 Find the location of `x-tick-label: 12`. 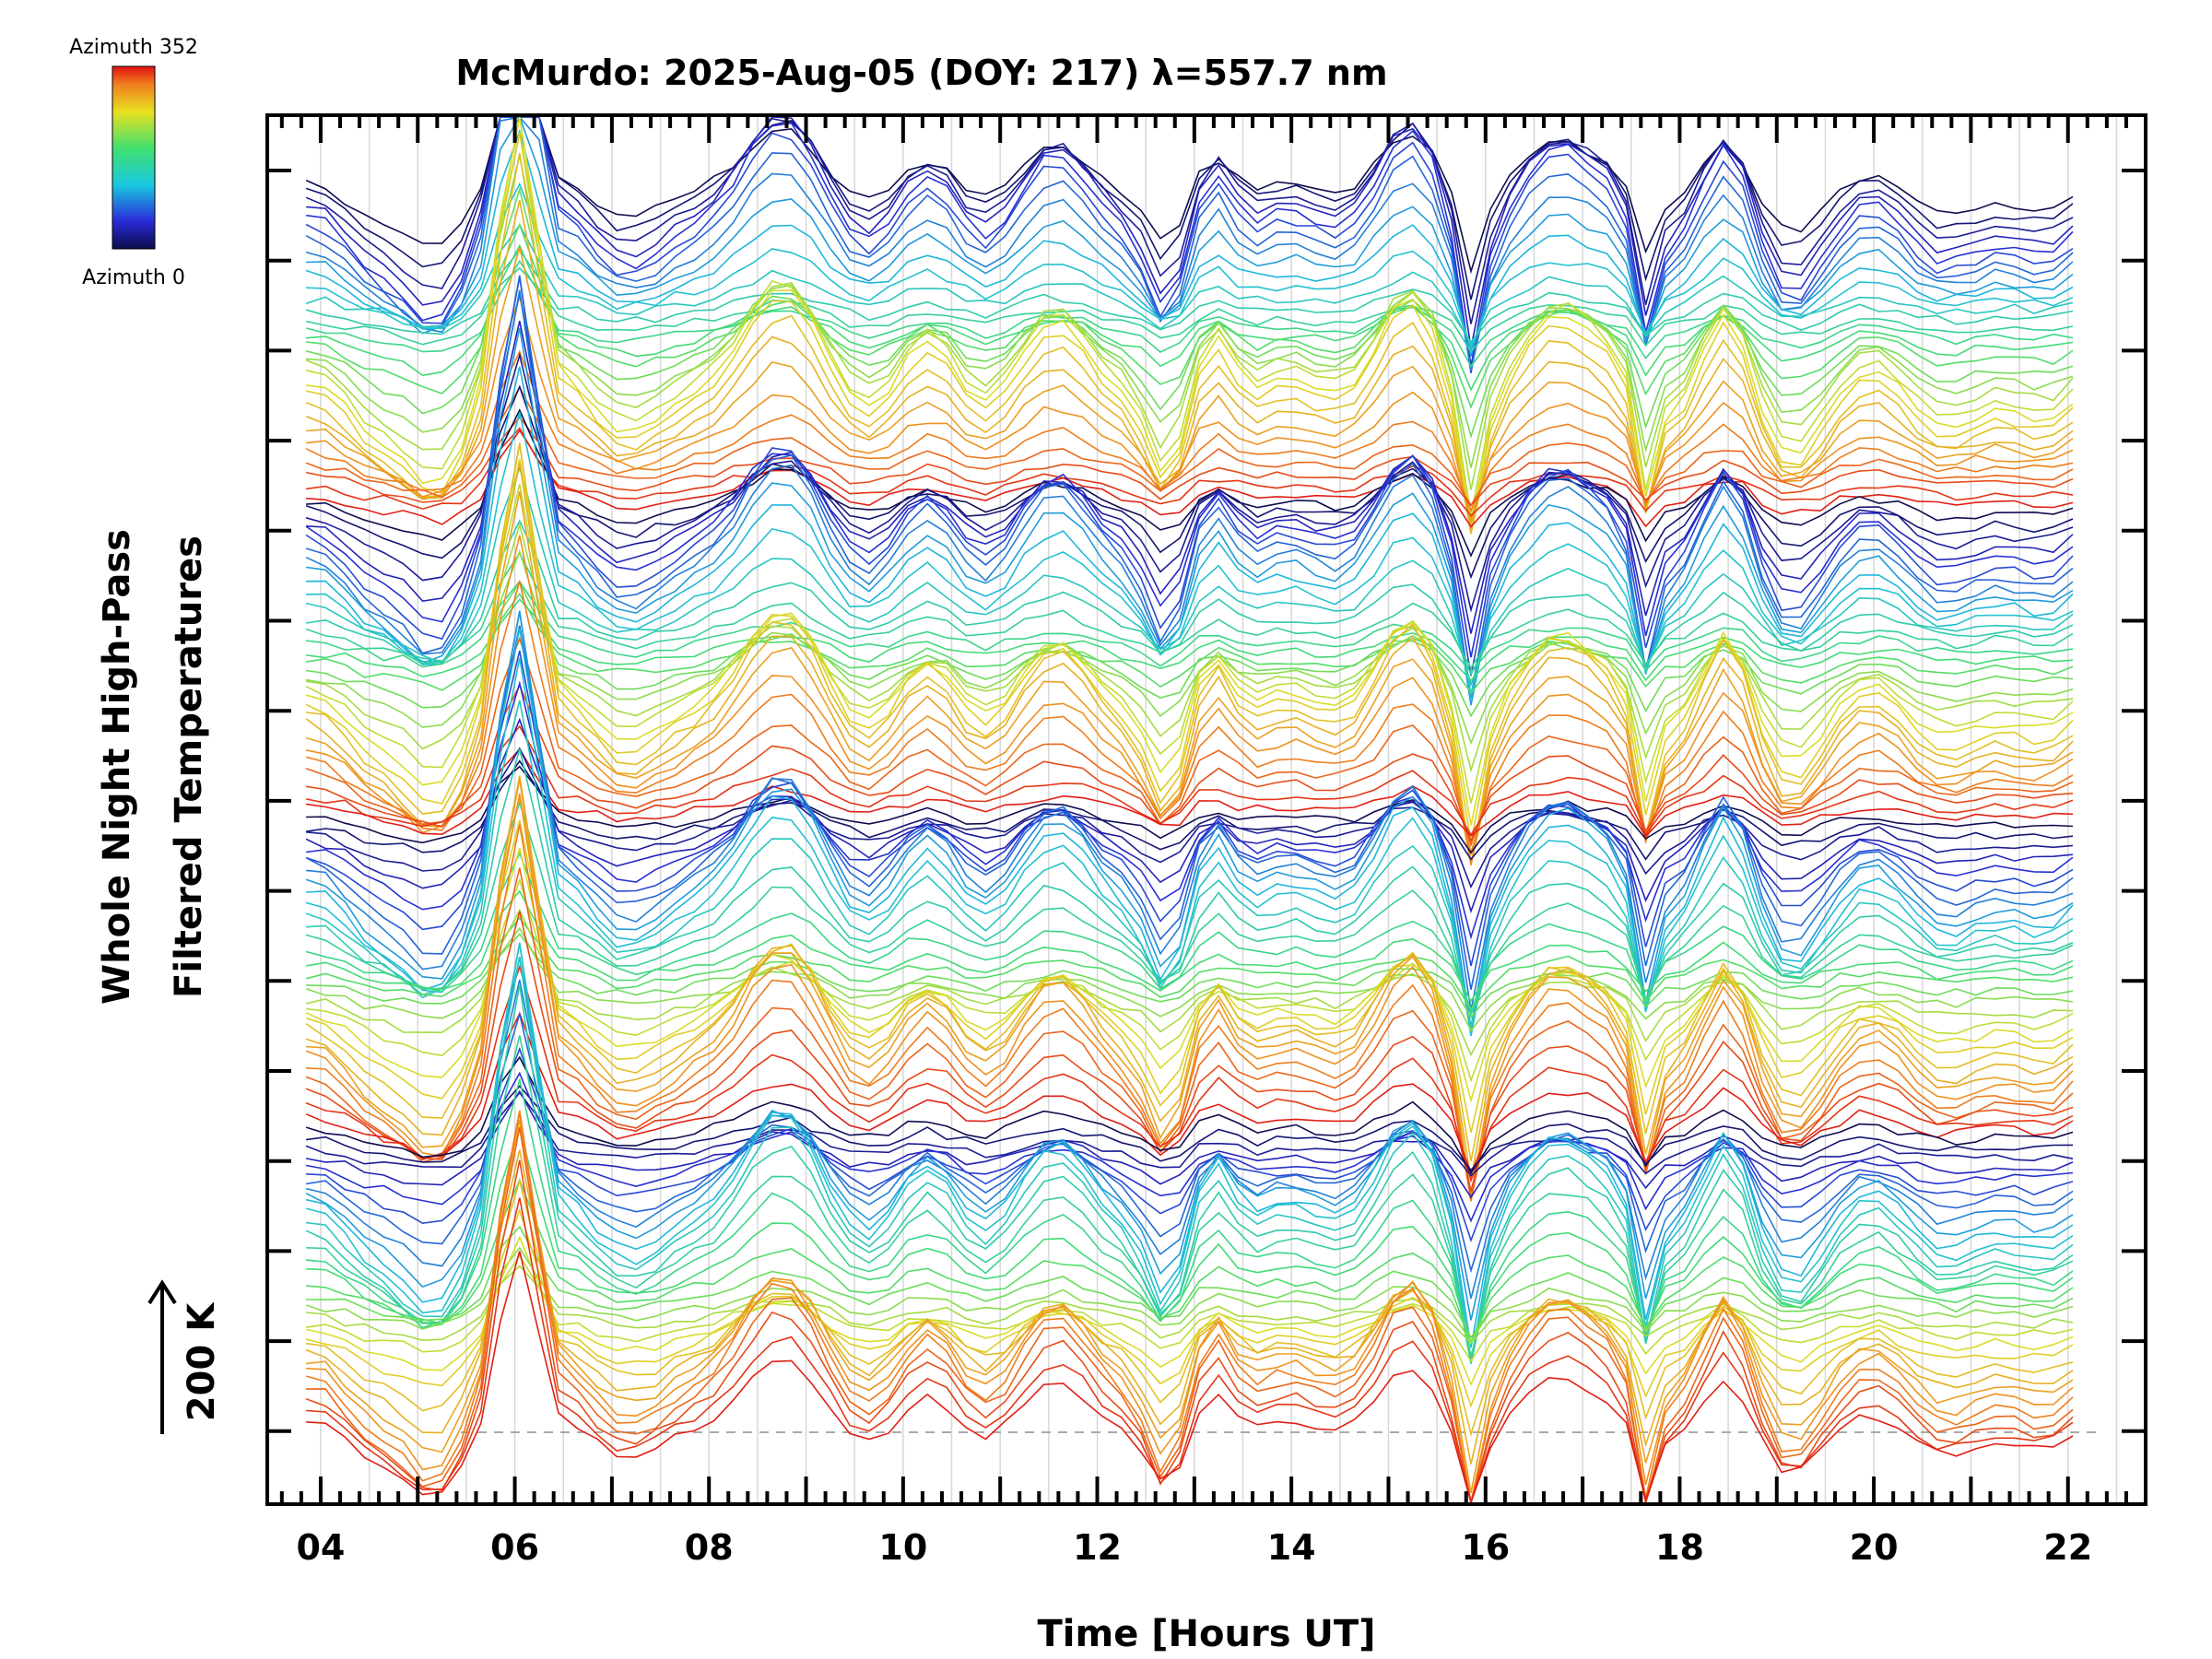

x-tick-label: 12 is located at coordinates (1097, 1547).